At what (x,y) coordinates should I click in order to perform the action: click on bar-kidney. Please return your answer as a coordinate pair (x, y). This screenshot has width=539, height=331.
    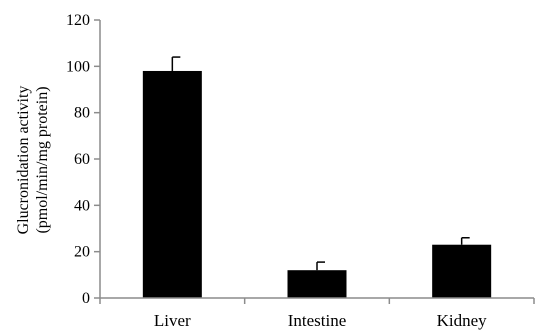
    Looking at the image, I should click on (462, 271).